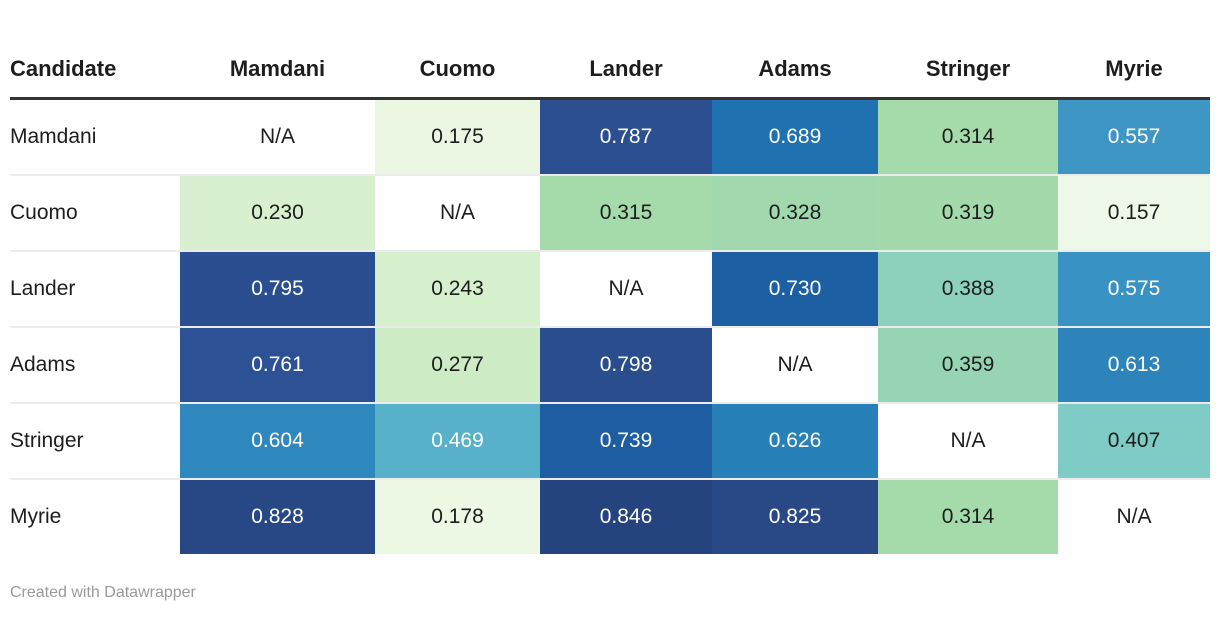 This screenshot has height=620, width=1220. What do you see at coordinates (1134, 212) in the screenshot?
I see `heatmap-cell: 0.157` at bounding box center [1134, 212].